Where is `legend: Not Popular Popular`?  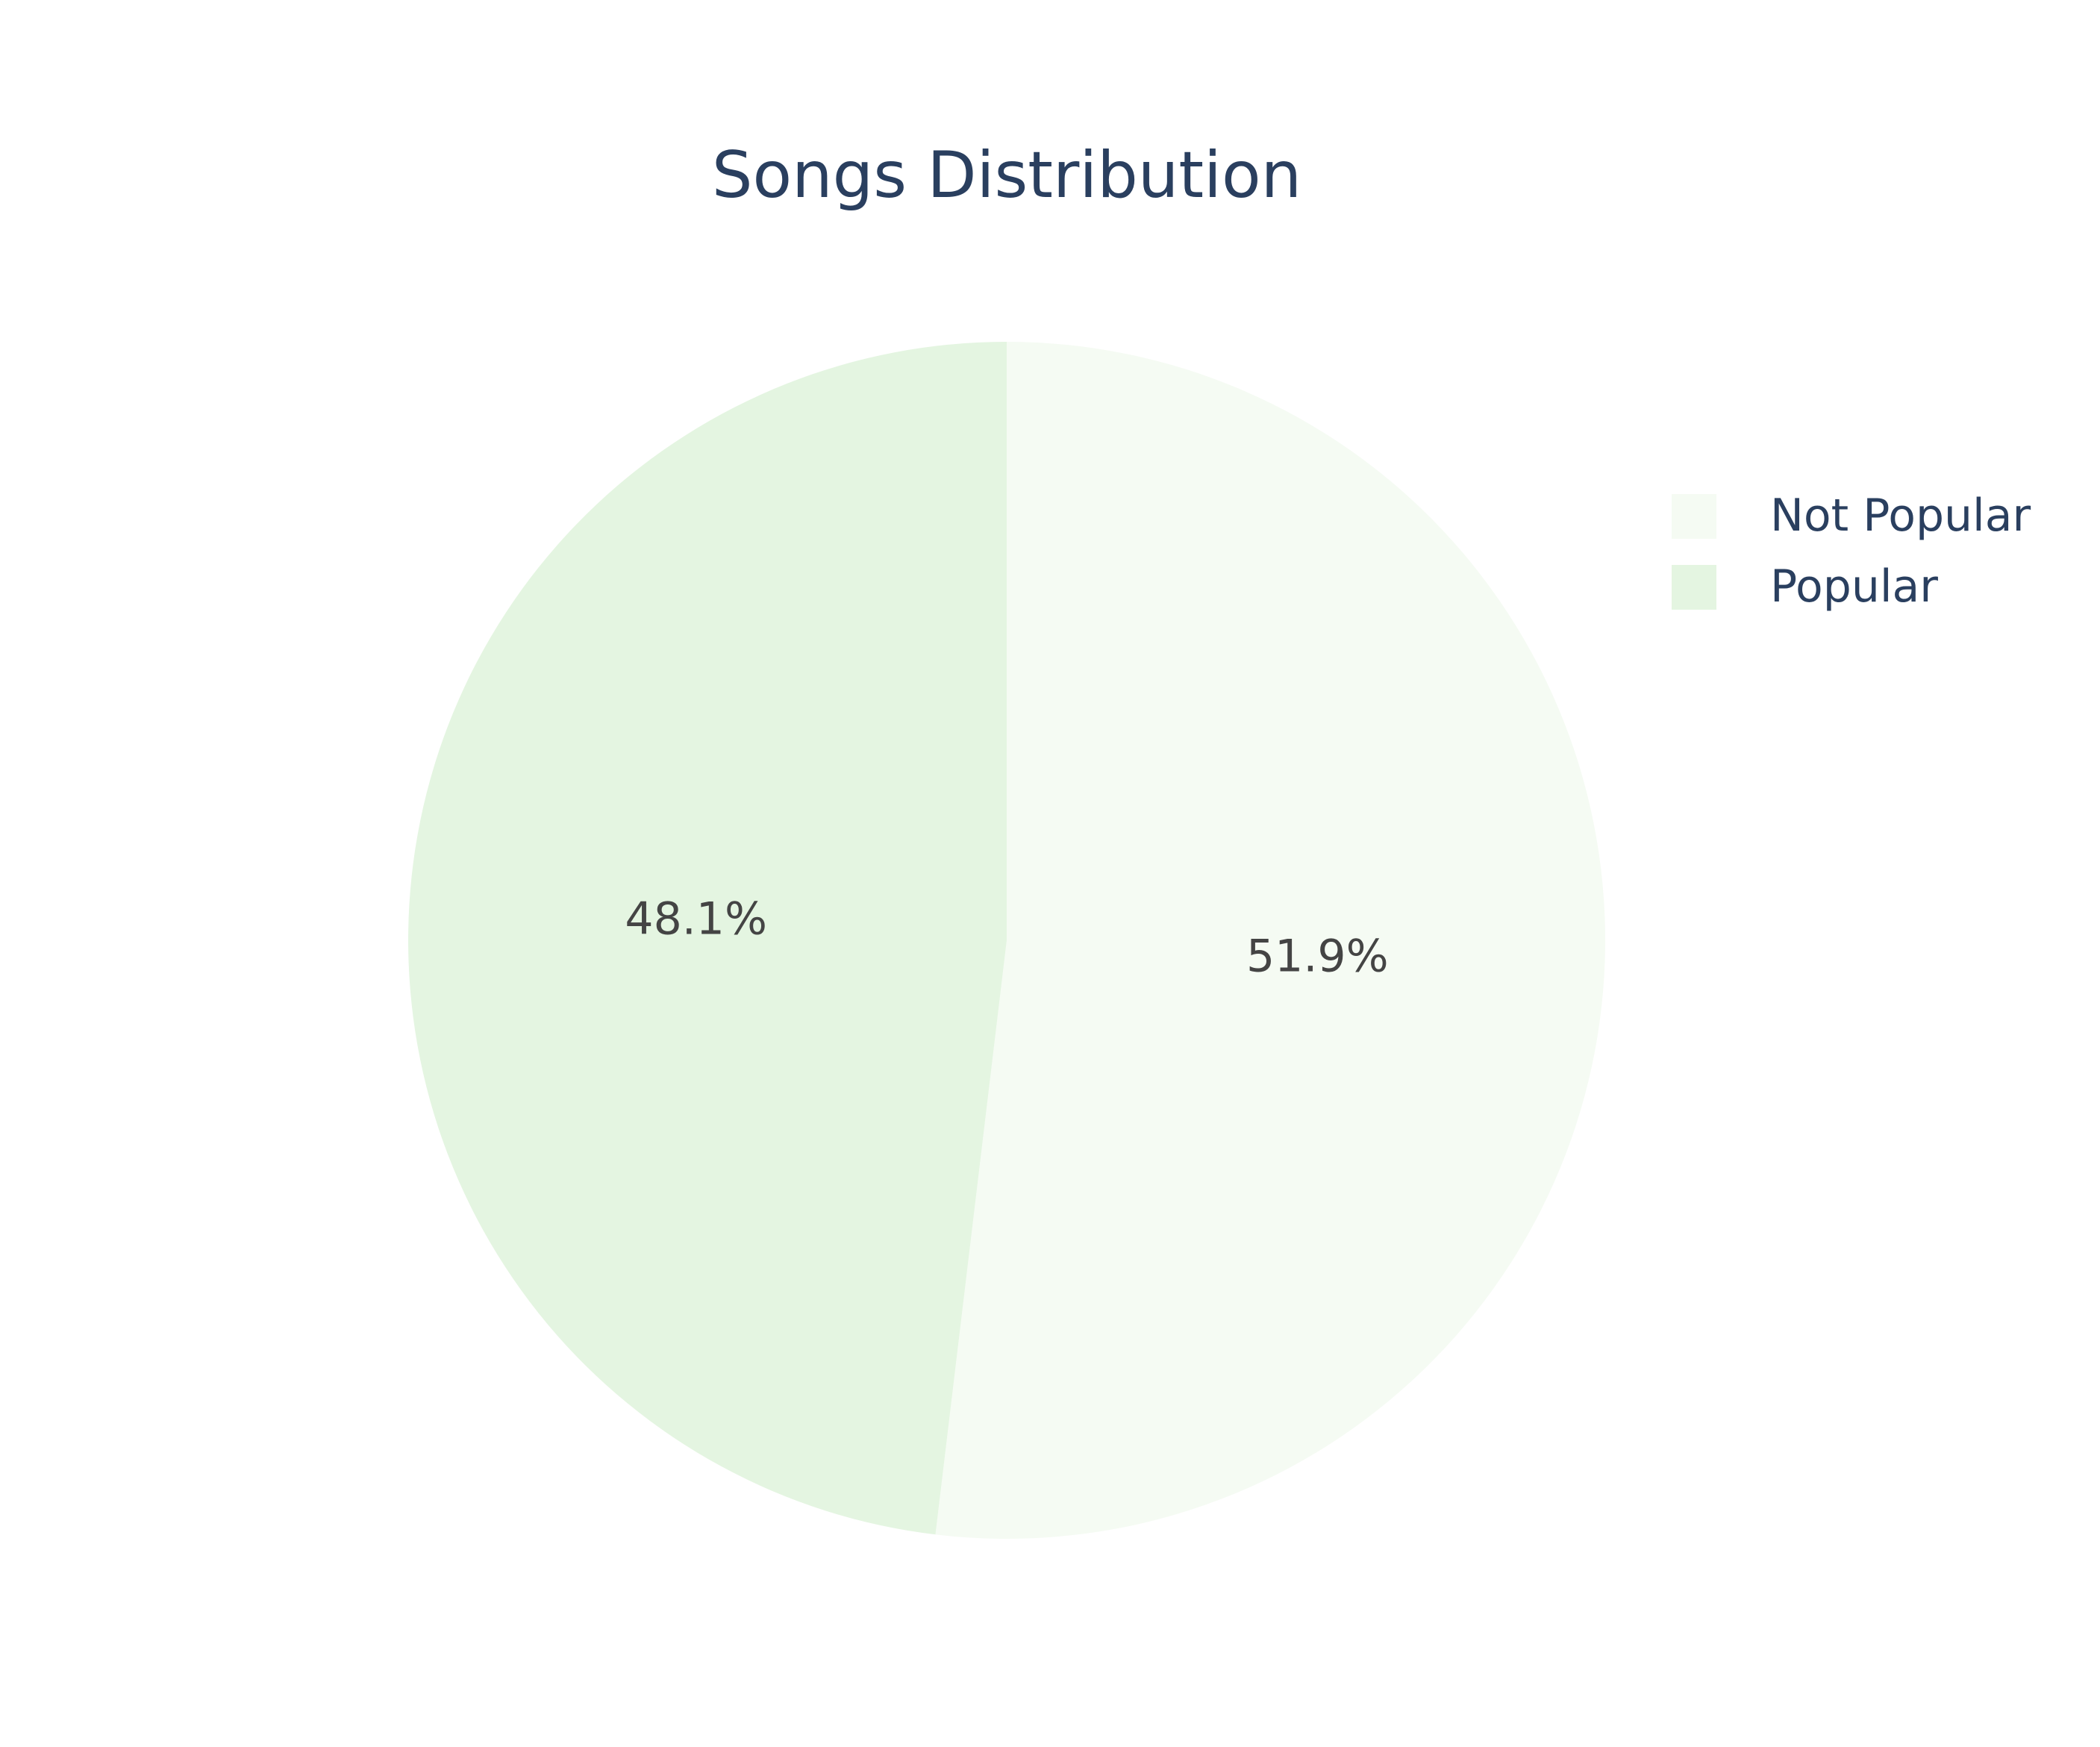
legend: Not Popular Popular is located at coordinates (1852, 551).